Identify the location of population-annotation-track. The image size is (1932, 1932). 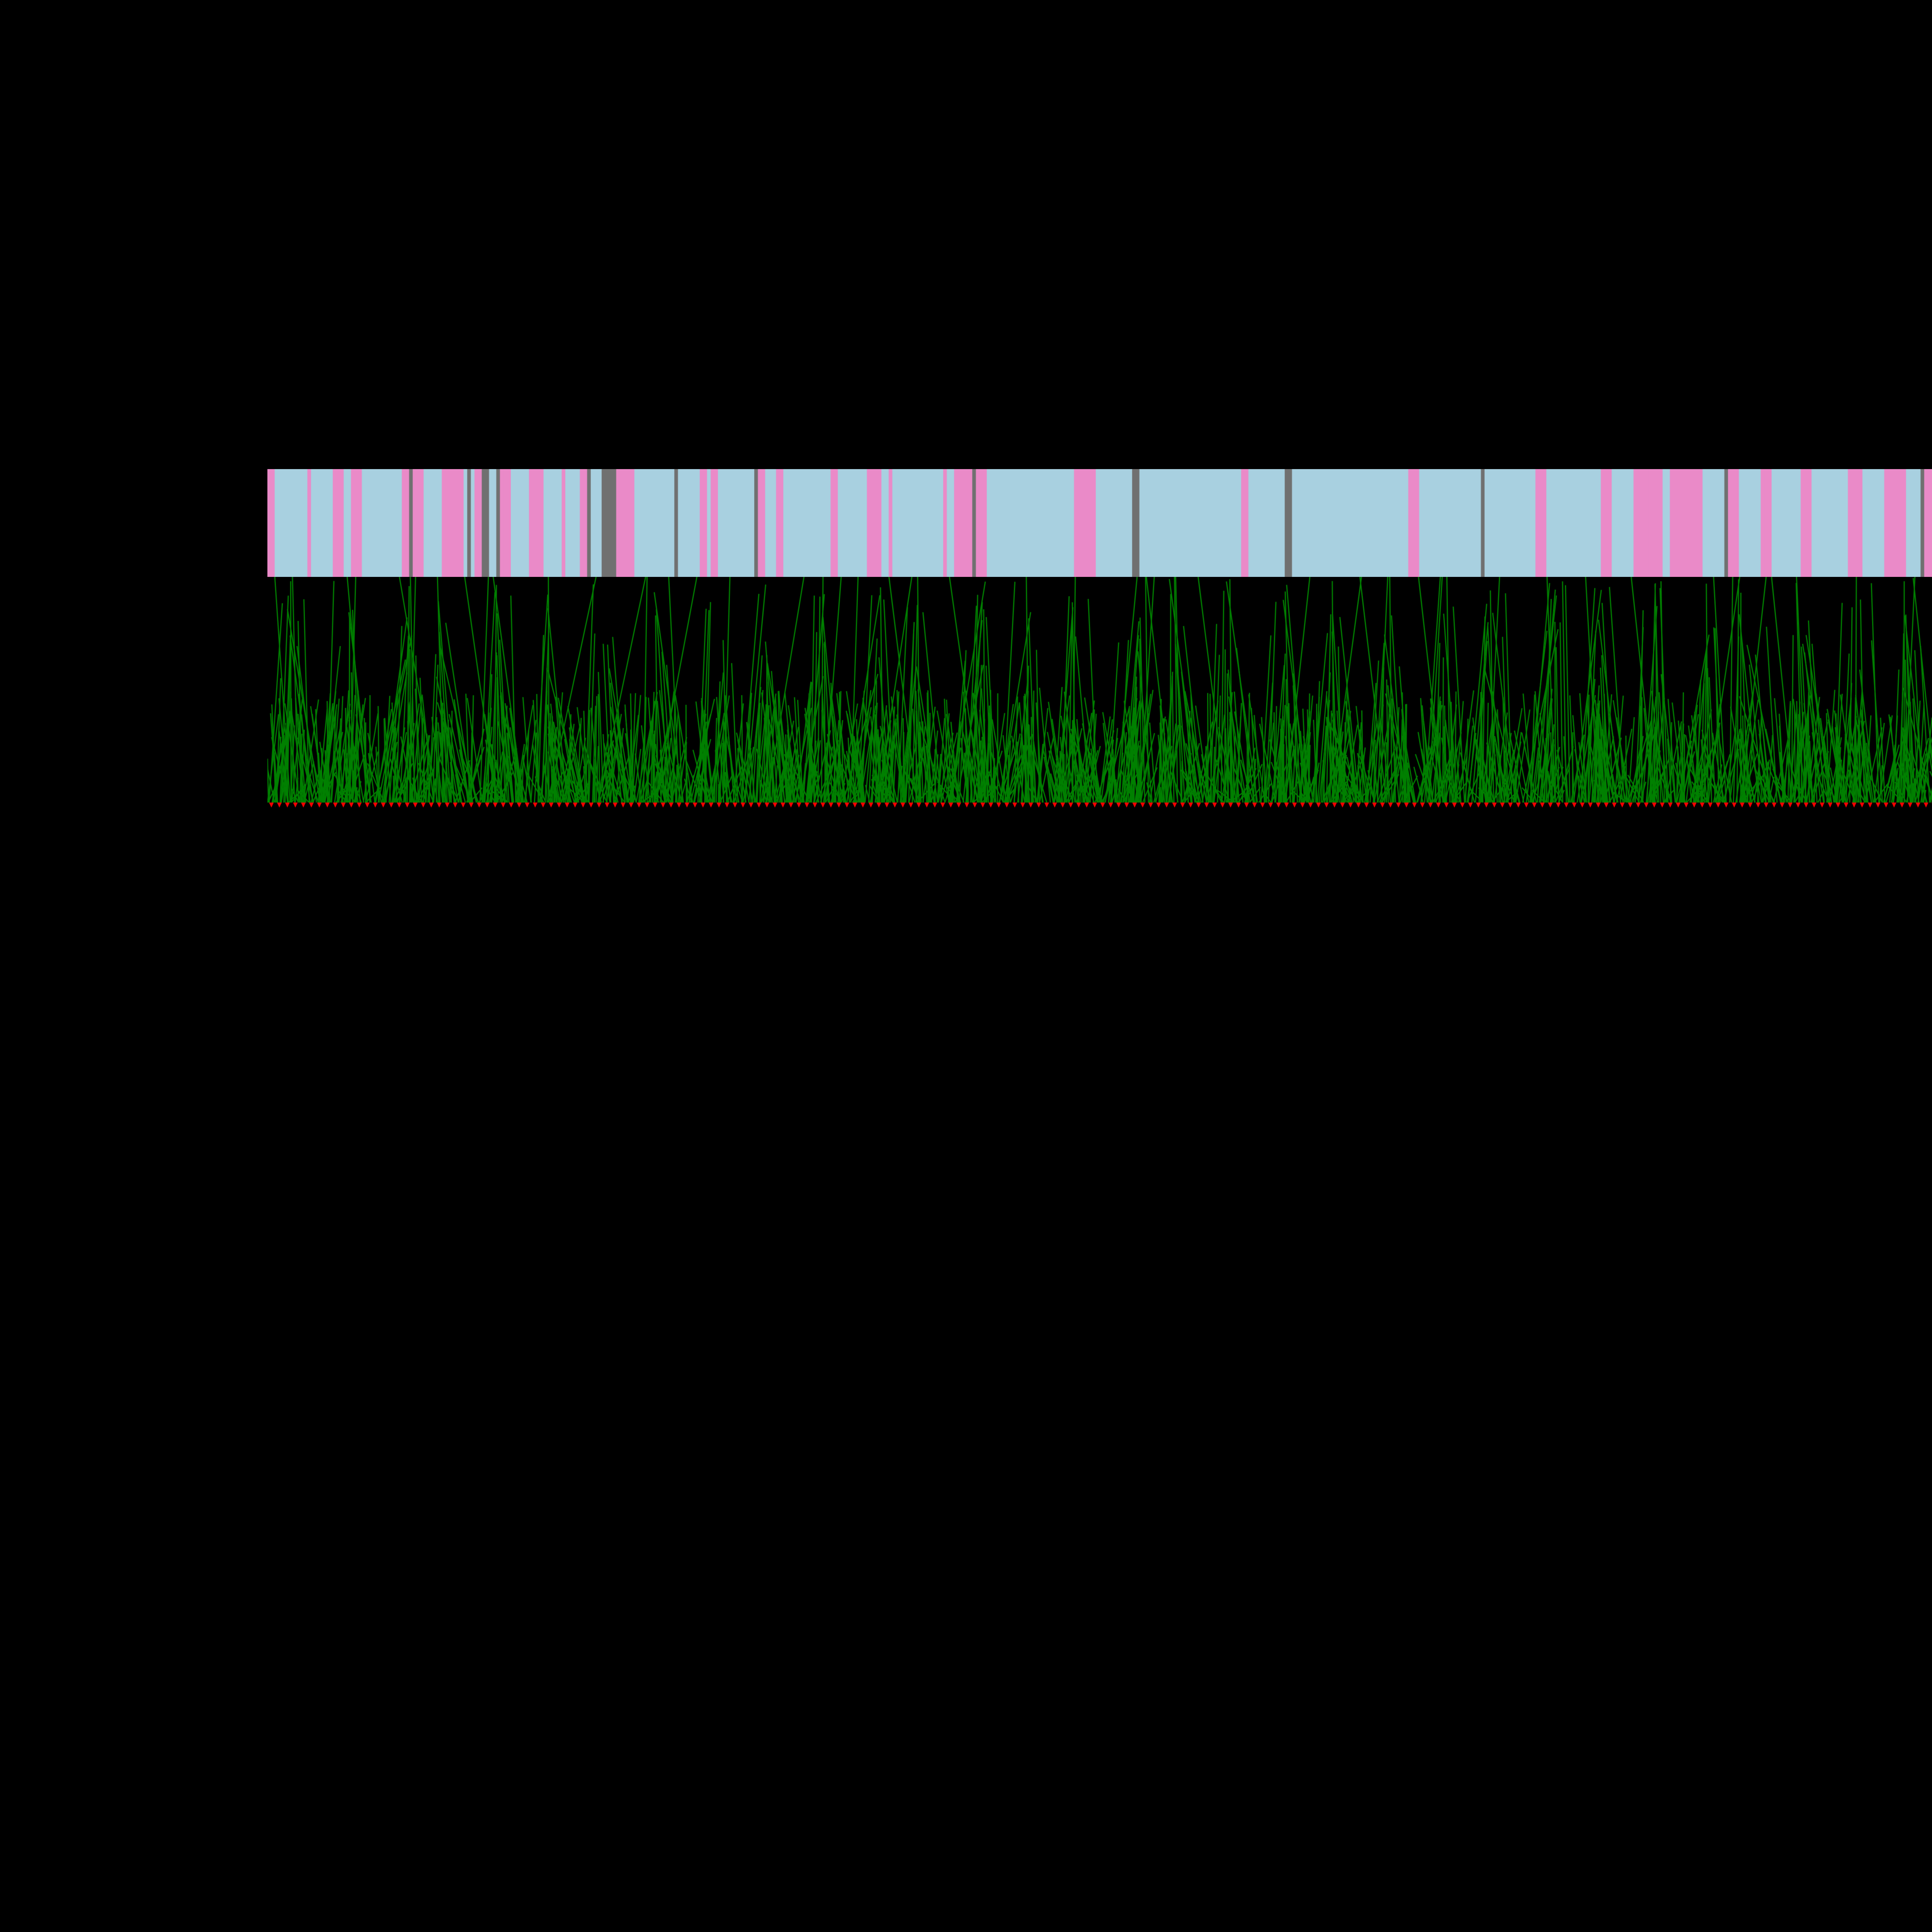
(1099, 523).